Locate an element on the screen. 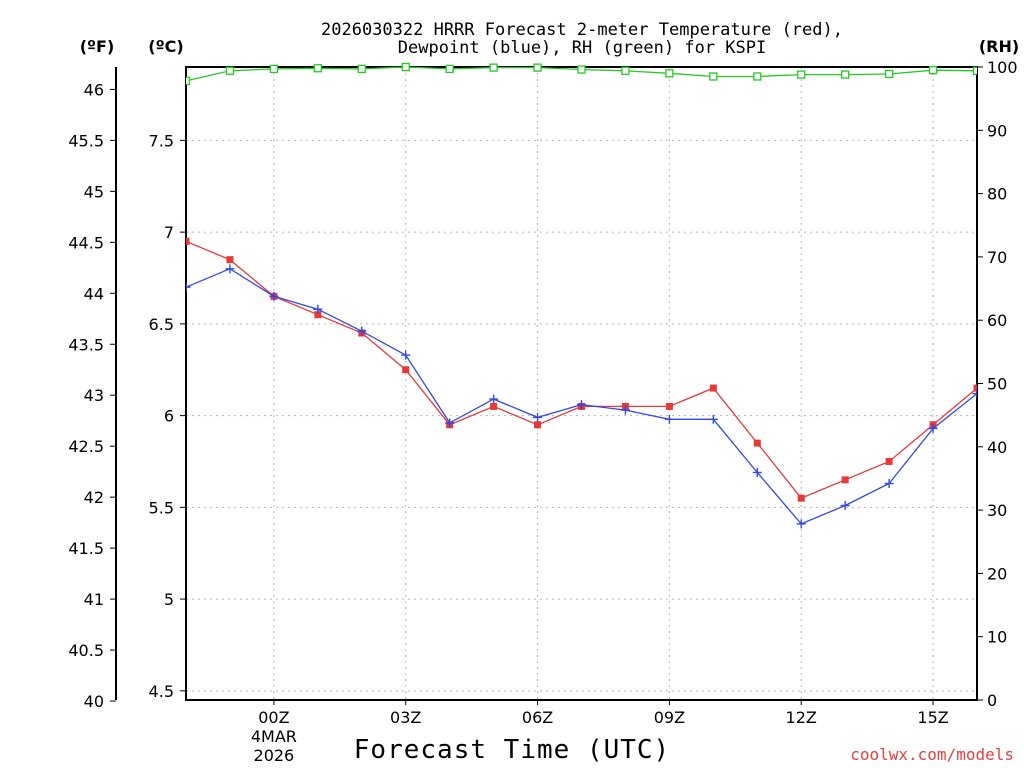 This screenshot has width=1024, height=768. fahrenheit-tick-label: 42.5 is located at coordinates (86, 446).